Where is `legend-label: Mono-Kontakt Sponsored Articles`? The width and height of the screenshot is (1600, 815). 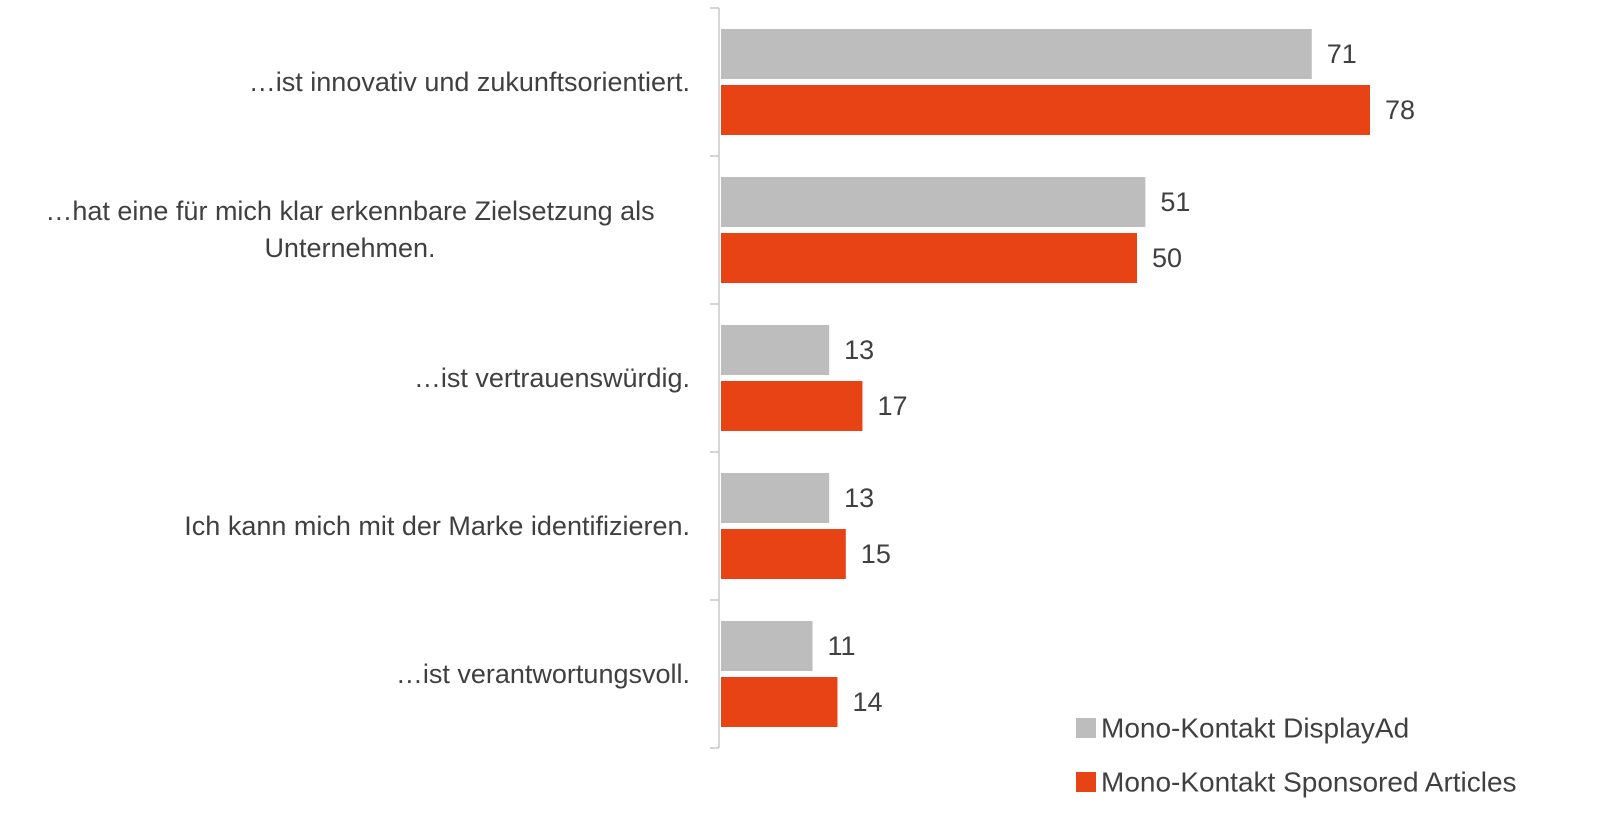 legend-label: Mono-Kontakt Sponsored Articles is located at coordinates (1309, 781).